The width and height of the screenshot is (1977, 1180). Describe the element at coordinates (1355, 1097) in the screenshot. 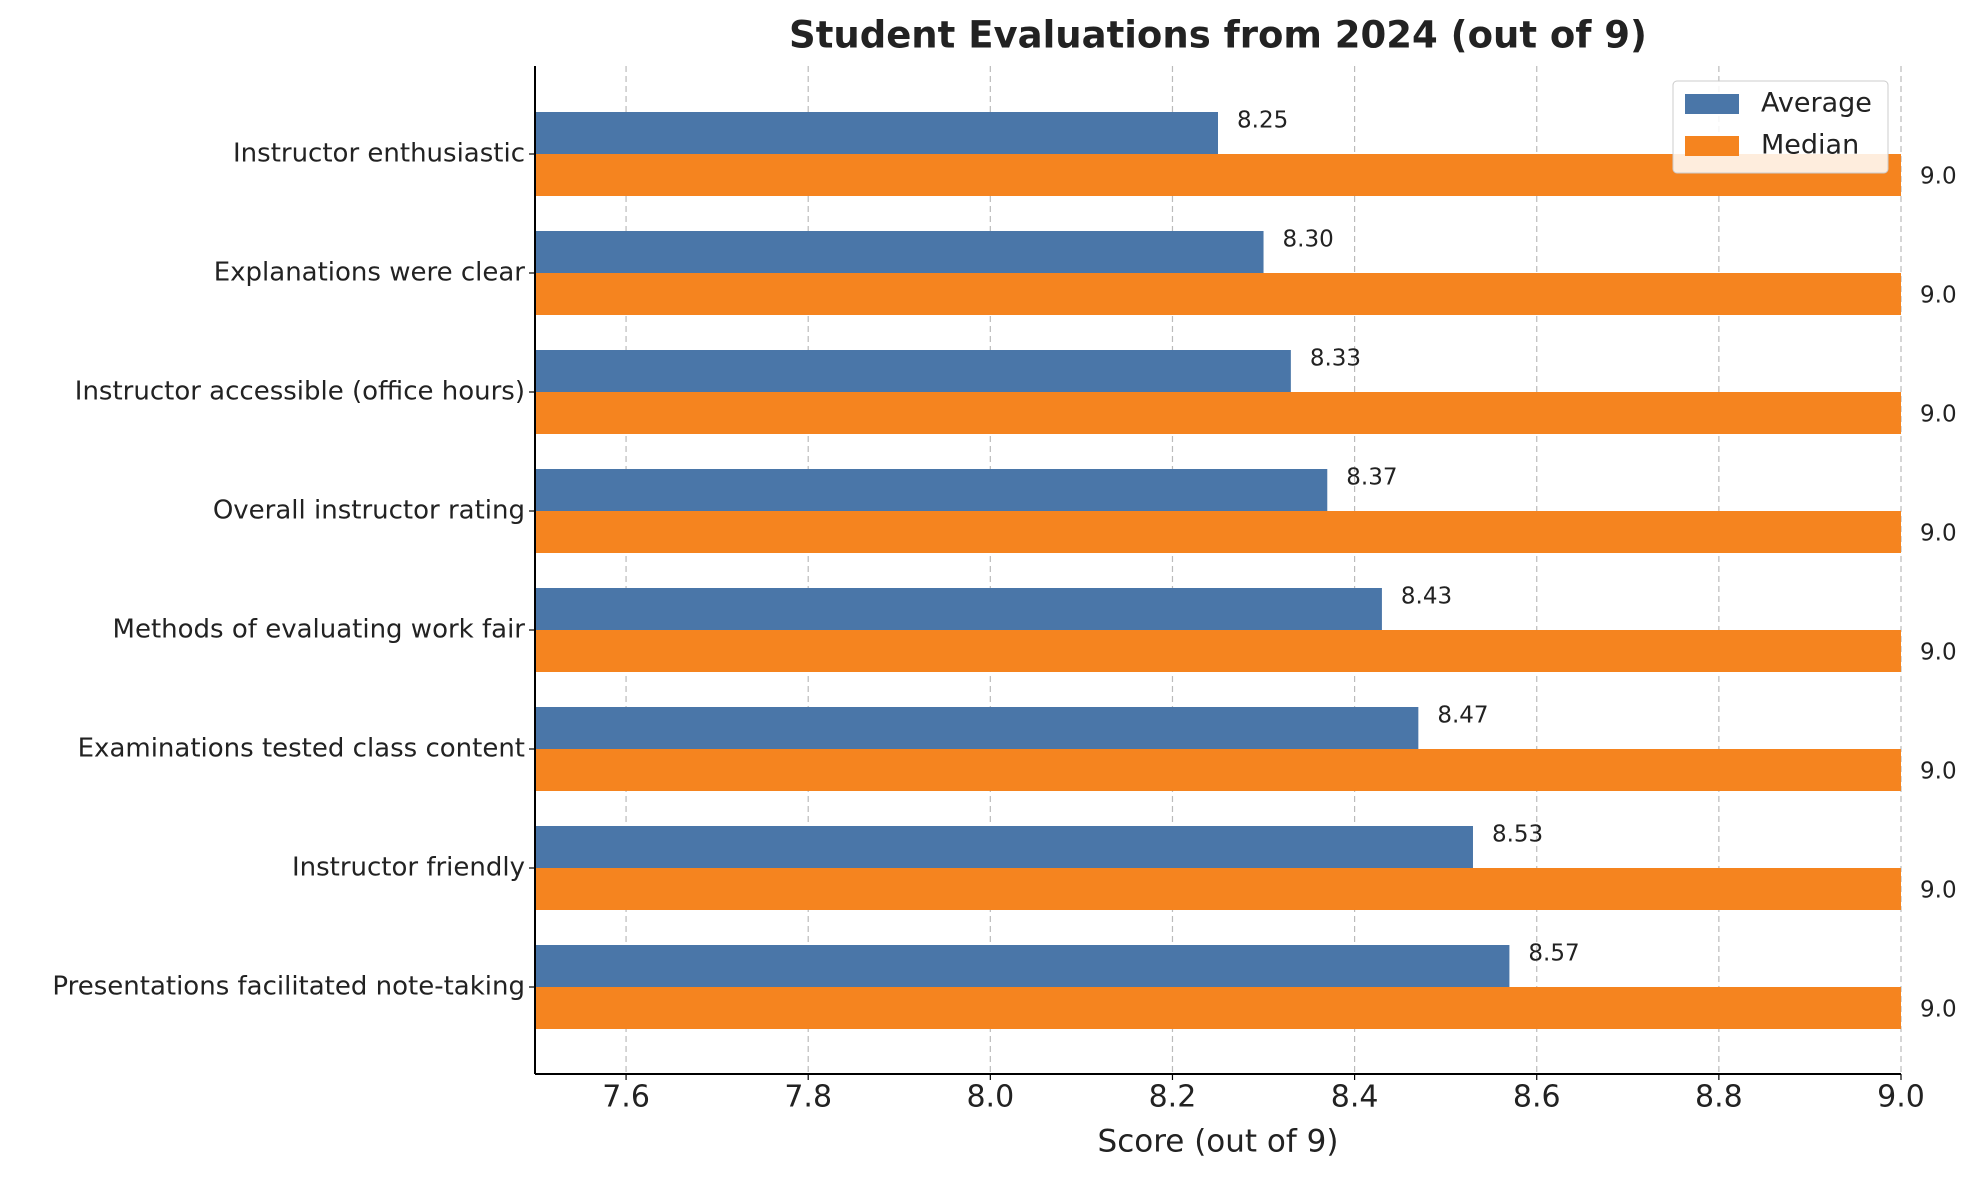

I see `x-tick-label: 8.4` at that location.